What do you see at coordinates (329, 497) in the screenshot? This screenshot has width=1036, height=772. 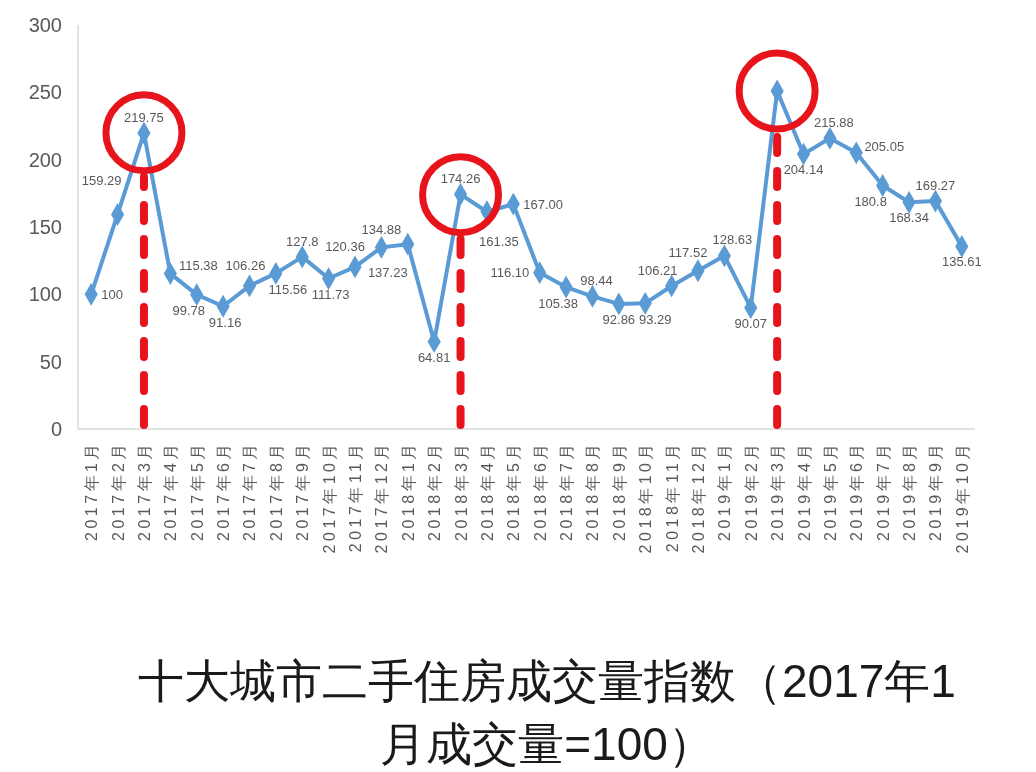 I see `x-tick-label: 2017年10月` at bounding box center [329, 497].